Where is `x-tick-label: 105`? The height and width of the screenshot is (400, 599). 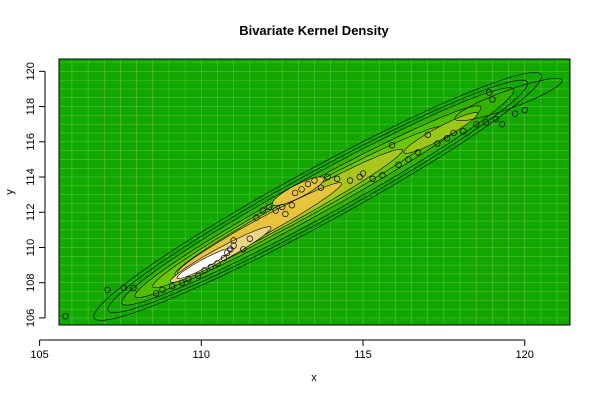 x-tick-label: 105 is located at coordinates (39, 355).